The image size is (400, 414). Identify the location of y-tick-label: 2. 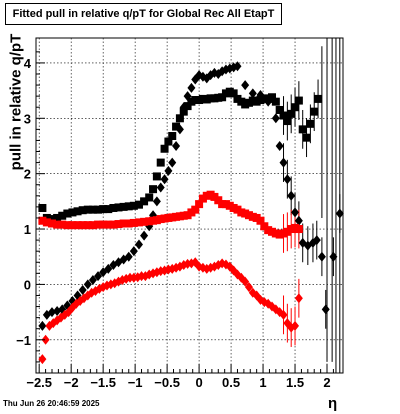
(27, 174).